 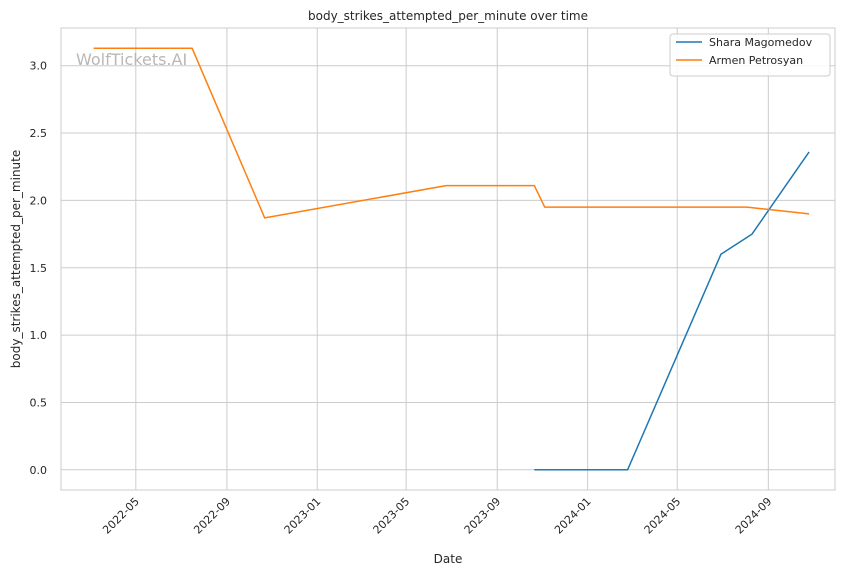 What do you see at coordinates (303, 516) in the screenshot?
I see `x-tick-label: 2023-01` at bounding box center [303, 516].